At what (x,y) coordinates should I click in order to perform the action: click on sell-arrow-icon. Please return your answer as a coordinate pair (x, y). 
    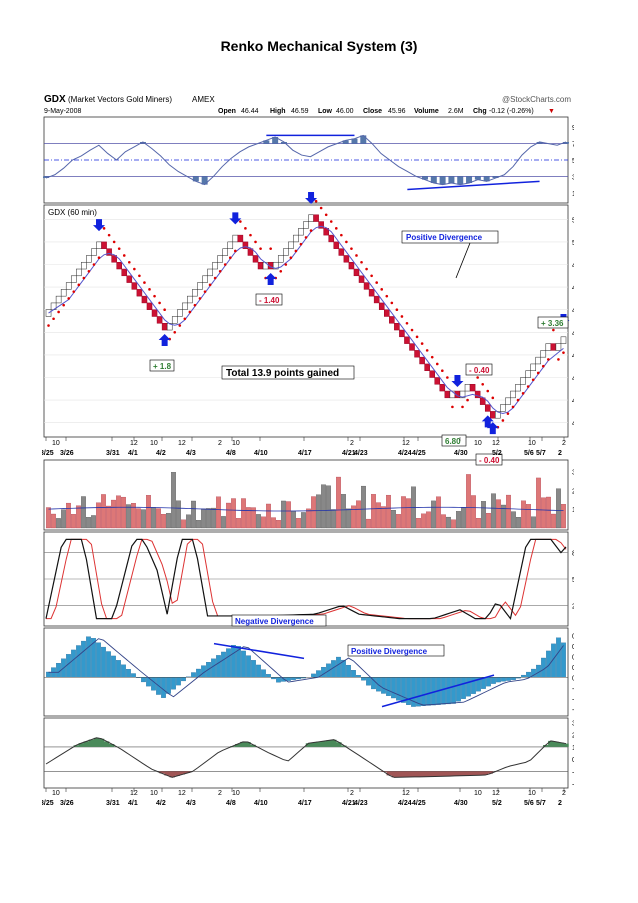
    Looking at the image, I should click on (99, 225).